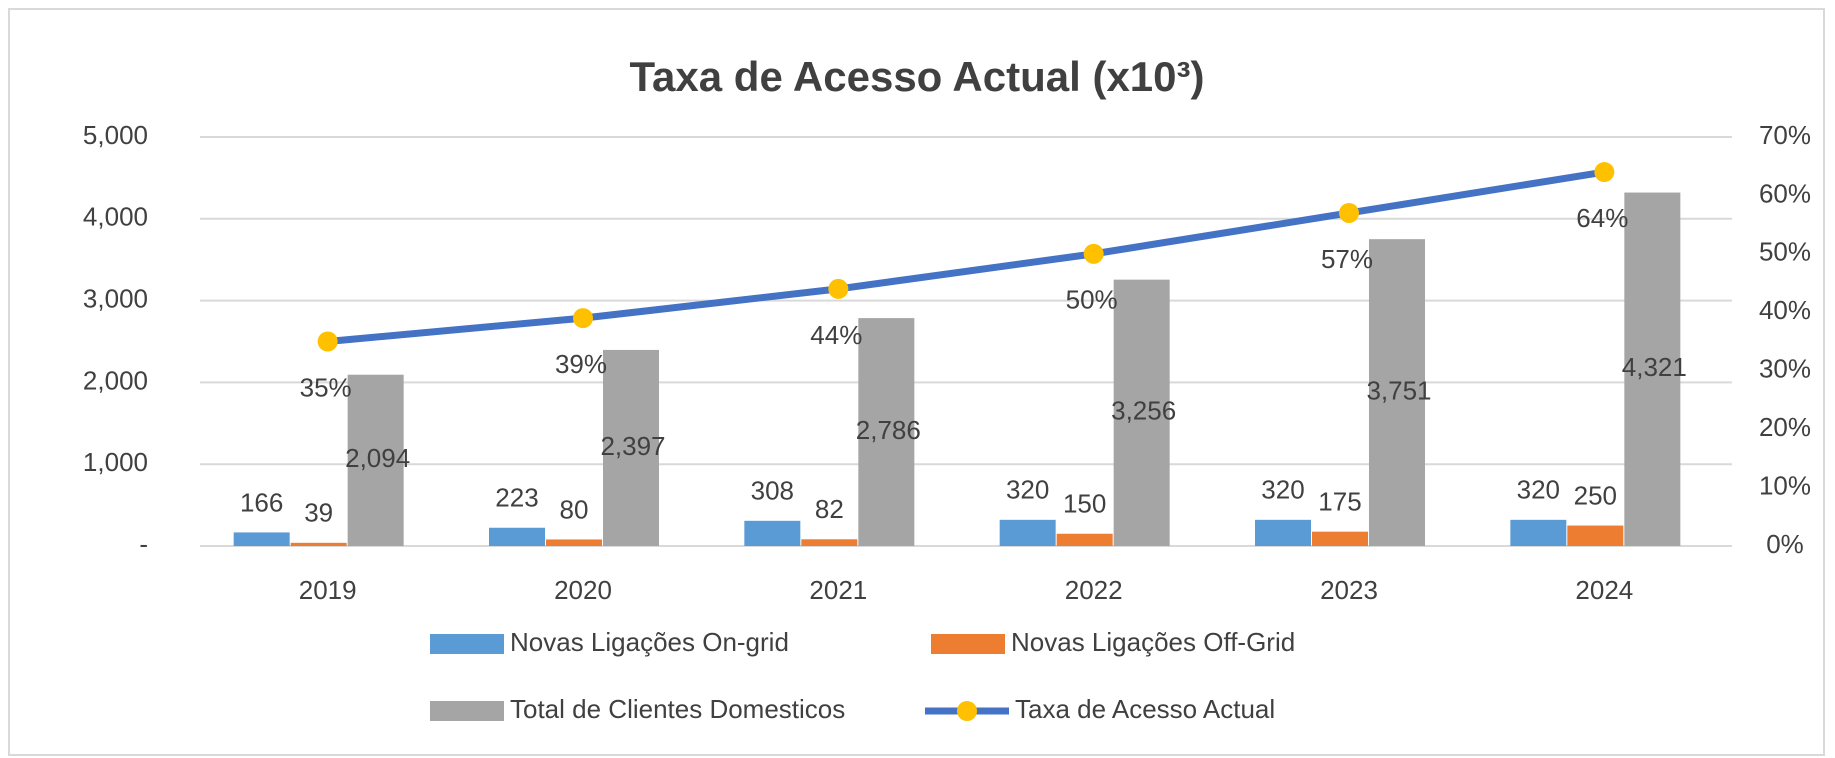 The height and width of the screenshot is (758, 1835). What do you see at coordinates (318, 513) in the screenshot?
I see `data-label: 39` at bounding box center [318, 513].